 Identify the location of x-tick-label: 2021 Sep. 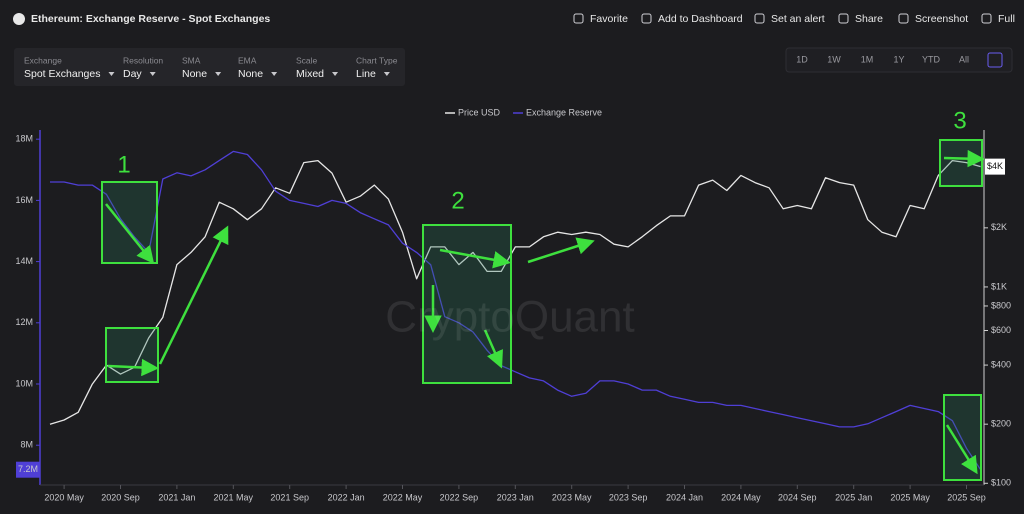
(289, 497).